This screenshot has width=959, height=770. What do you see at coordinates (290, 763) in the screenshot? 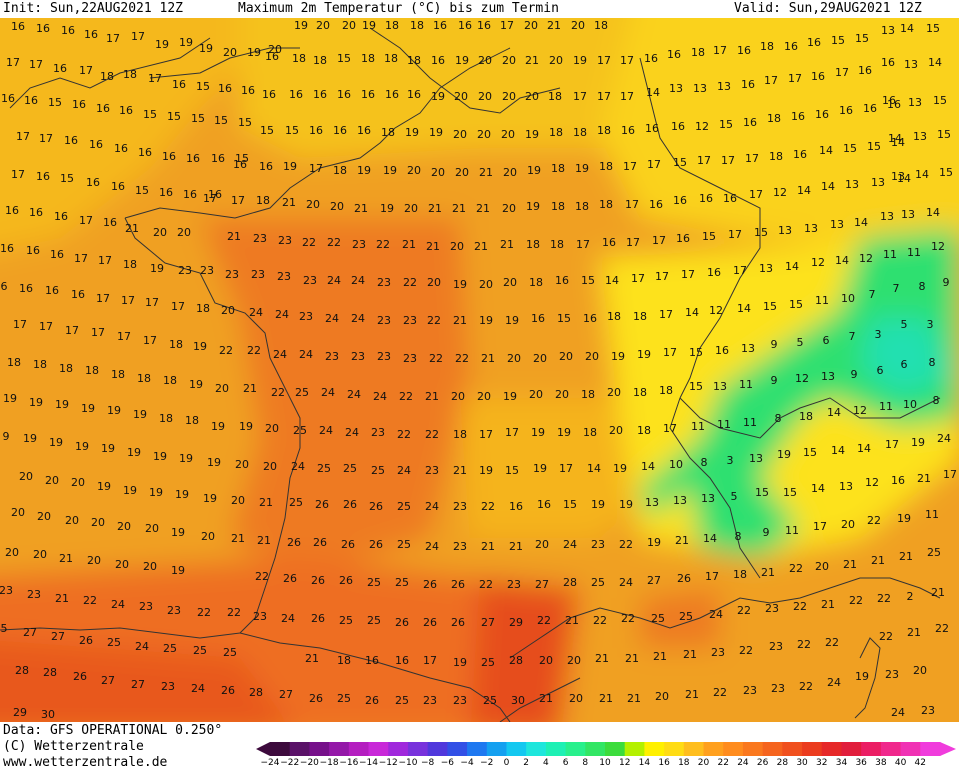
I see `scale-tick-label: −22` at bounding box center [290, 763].